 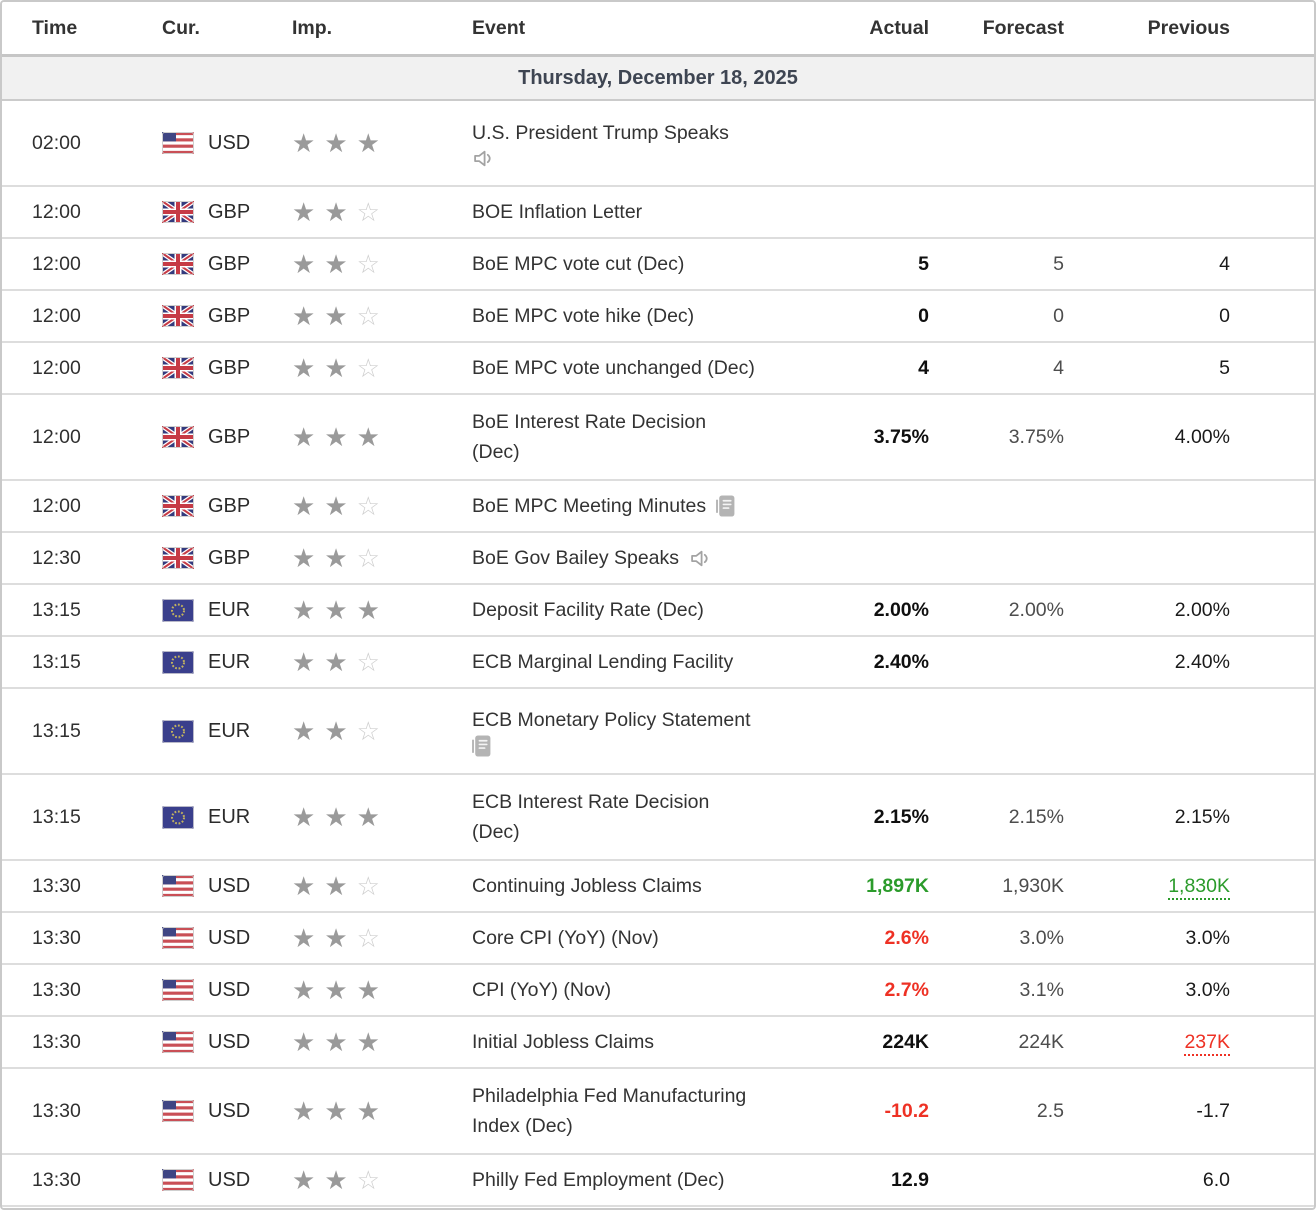 I want to click on event-link: BoE Interest Rate Decision, so click(x=589, y=421).